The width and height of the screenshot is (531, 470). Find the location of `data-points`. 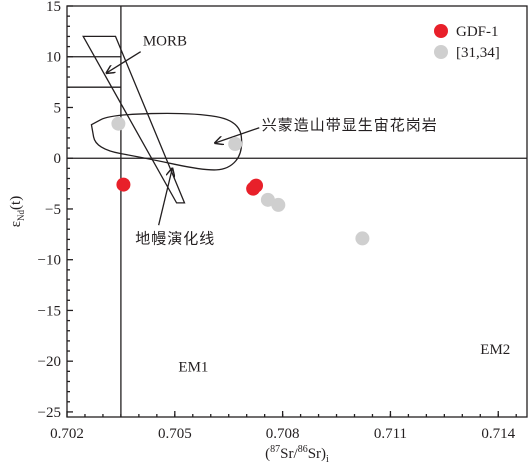

data-points is located at coordinates (240, 181).